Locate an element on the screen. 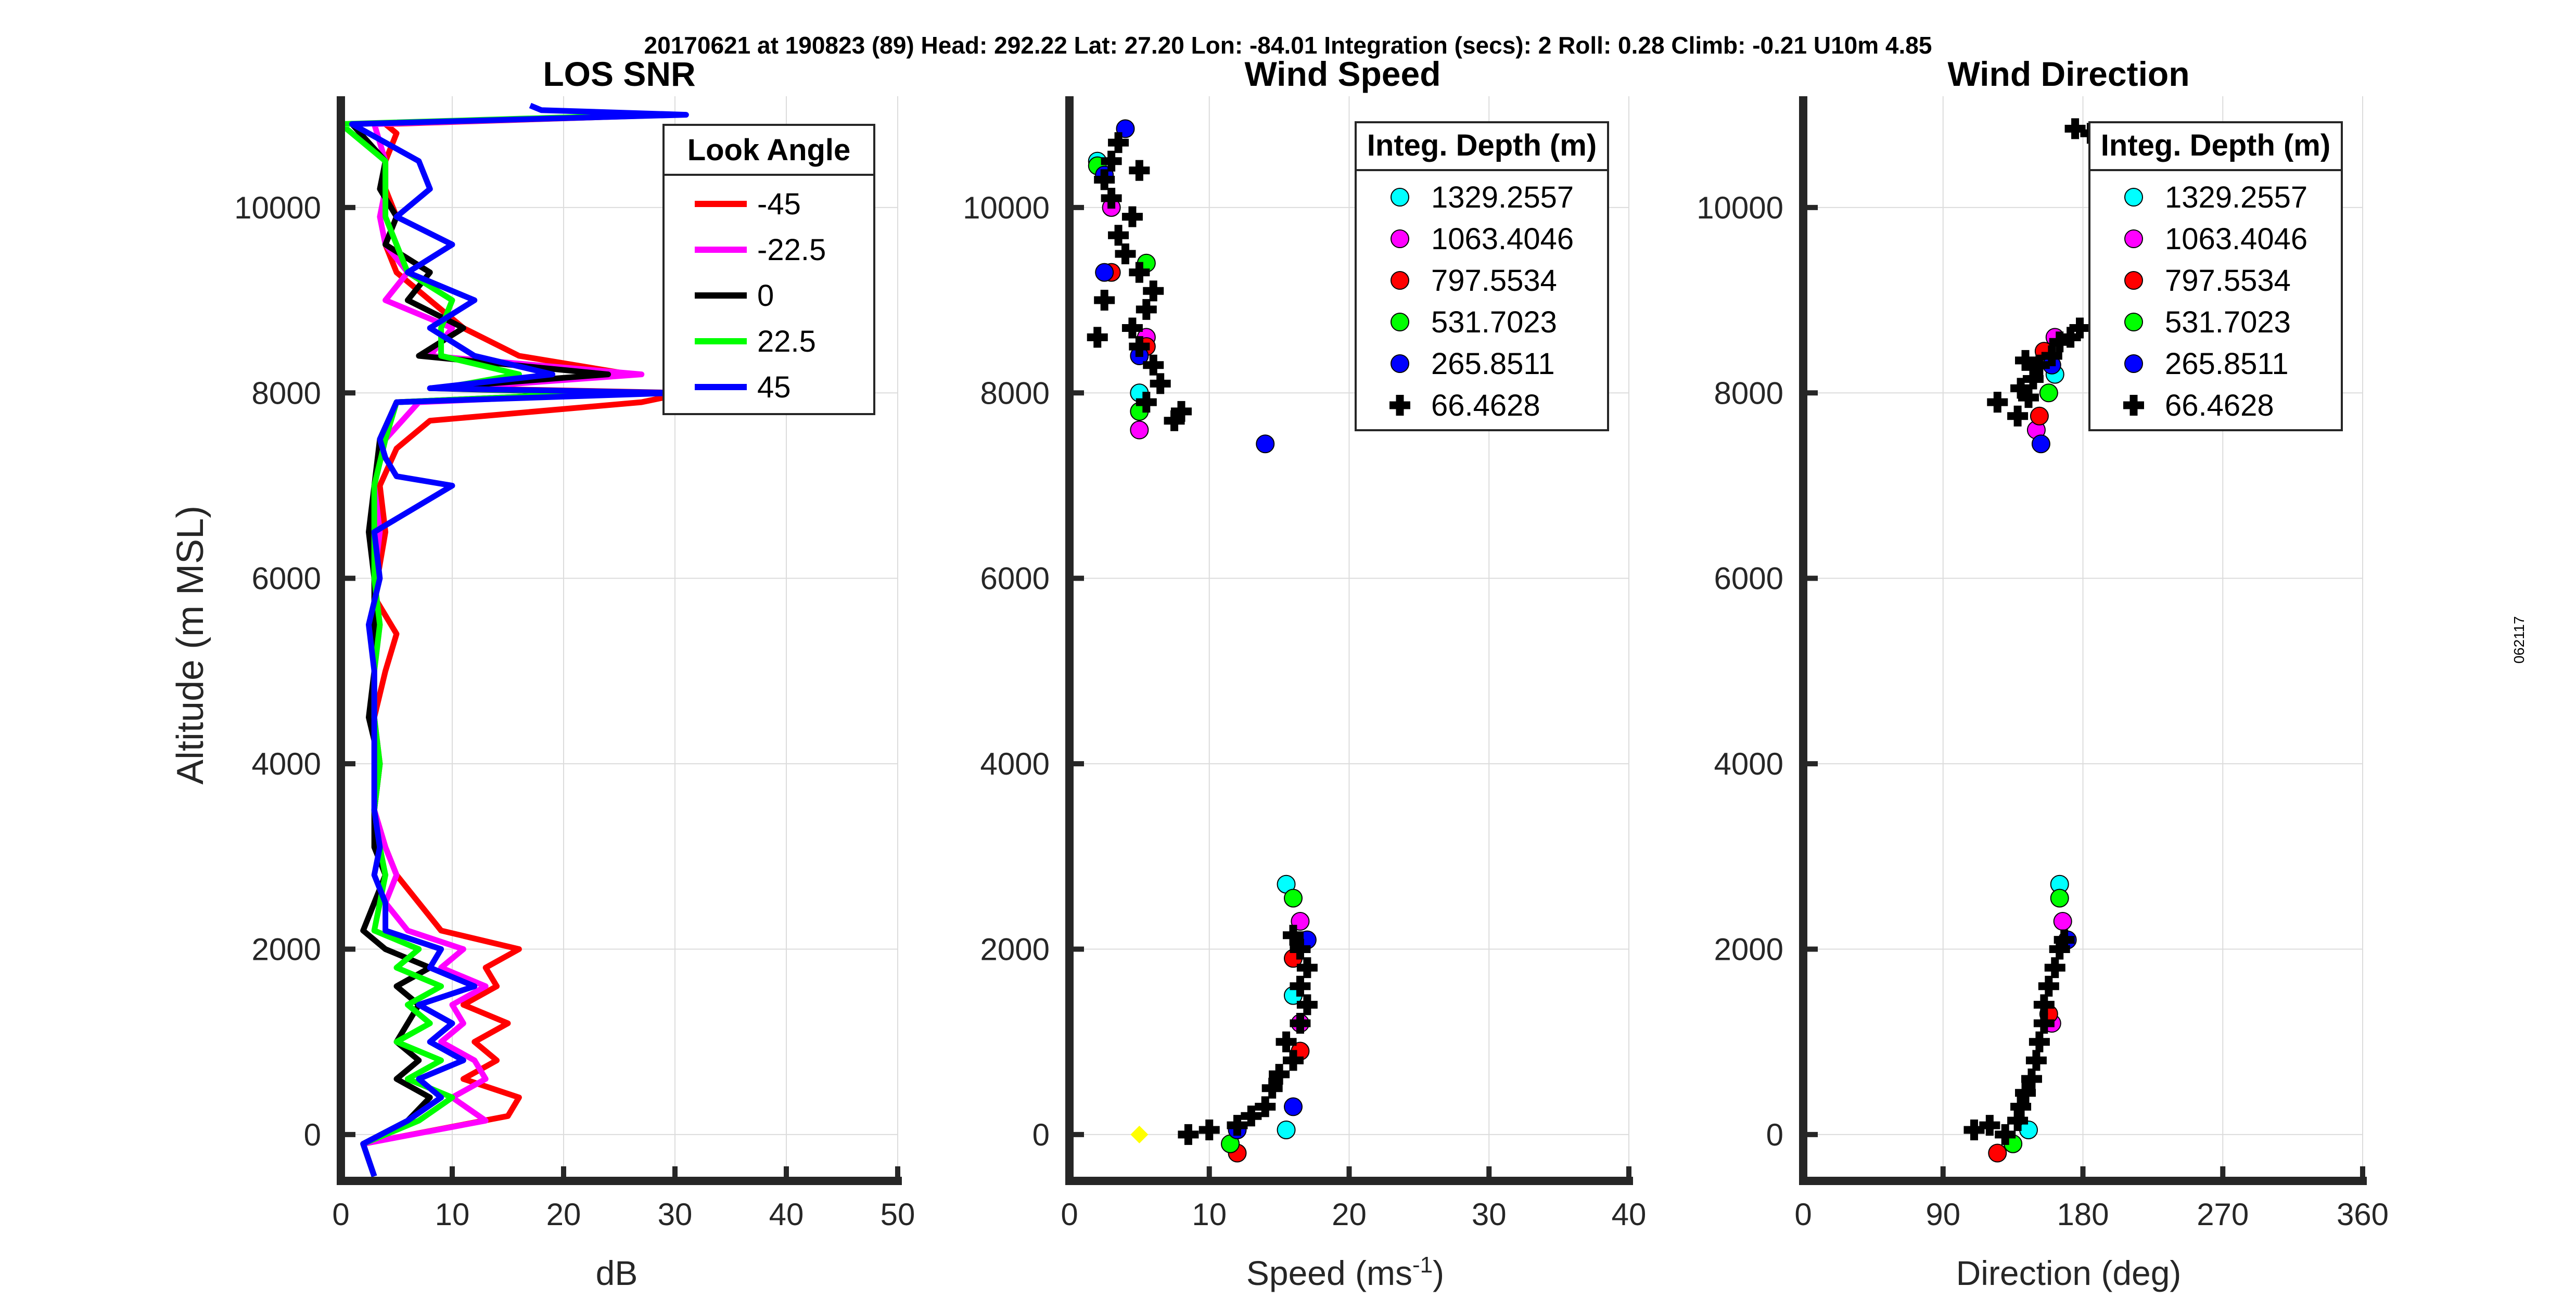 This screenshot has height=1312, width=2576. panel-title: Wind Speed is located at coordinates (1342, 74).